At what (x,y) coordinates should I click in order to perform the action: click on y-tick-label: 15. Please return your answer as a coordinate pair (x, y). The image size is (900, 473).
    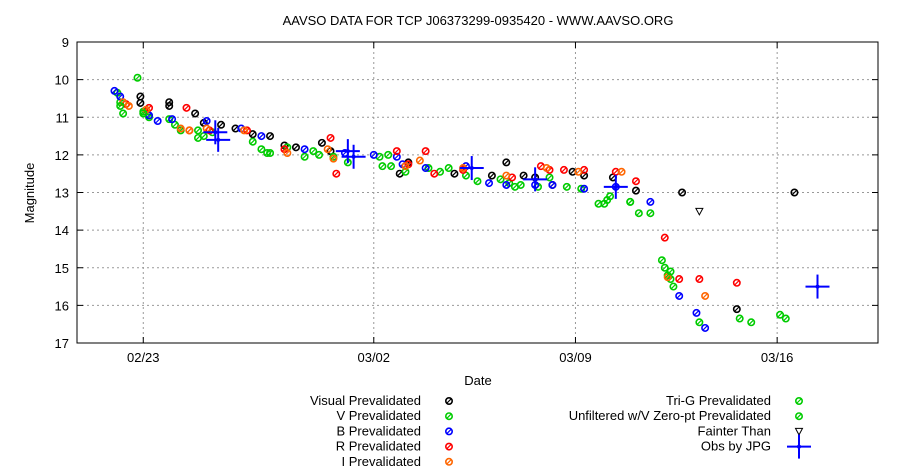
    Looking at the image, I should click on (62, 268).